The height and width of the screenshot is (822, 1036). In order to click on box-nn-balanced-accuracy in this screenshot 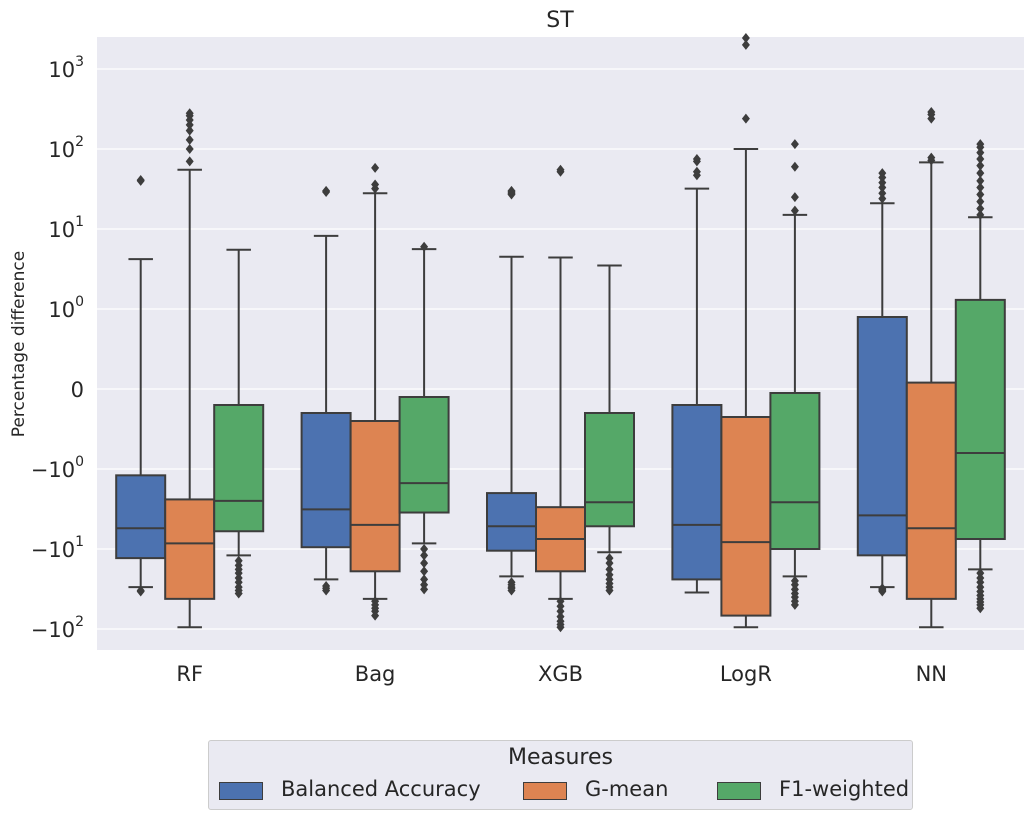, I will do `click(882, 382)`.